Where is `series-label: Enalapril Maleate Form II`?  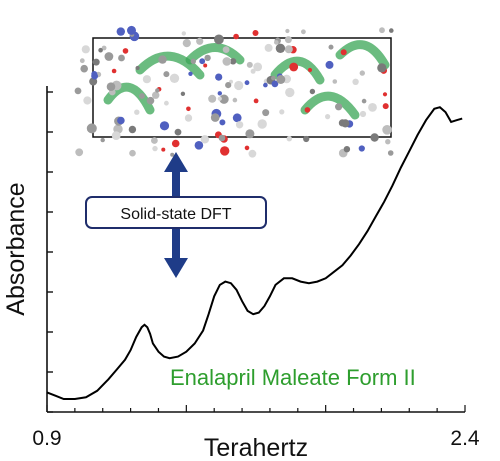 series-label: Enalapril Maleate Form II is located at coordinates (293, 377).